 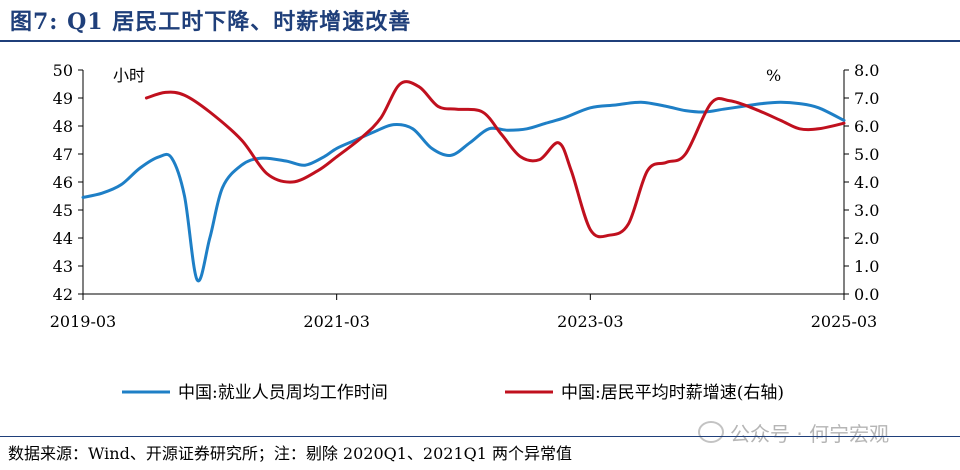 I want to click on y-left-tick-label: 45, so click(x=63, y=210).